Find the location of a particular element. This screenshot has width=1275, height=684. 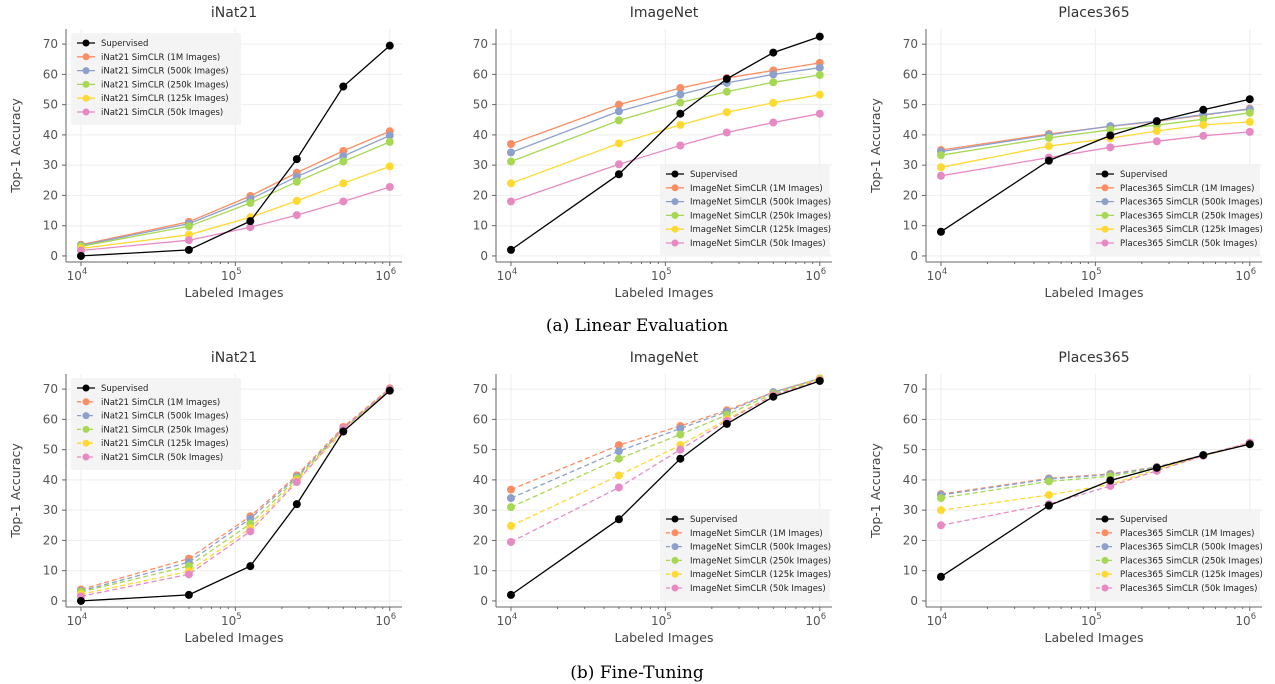

y-tick-label: 0 is located at coordinates (54, 256).